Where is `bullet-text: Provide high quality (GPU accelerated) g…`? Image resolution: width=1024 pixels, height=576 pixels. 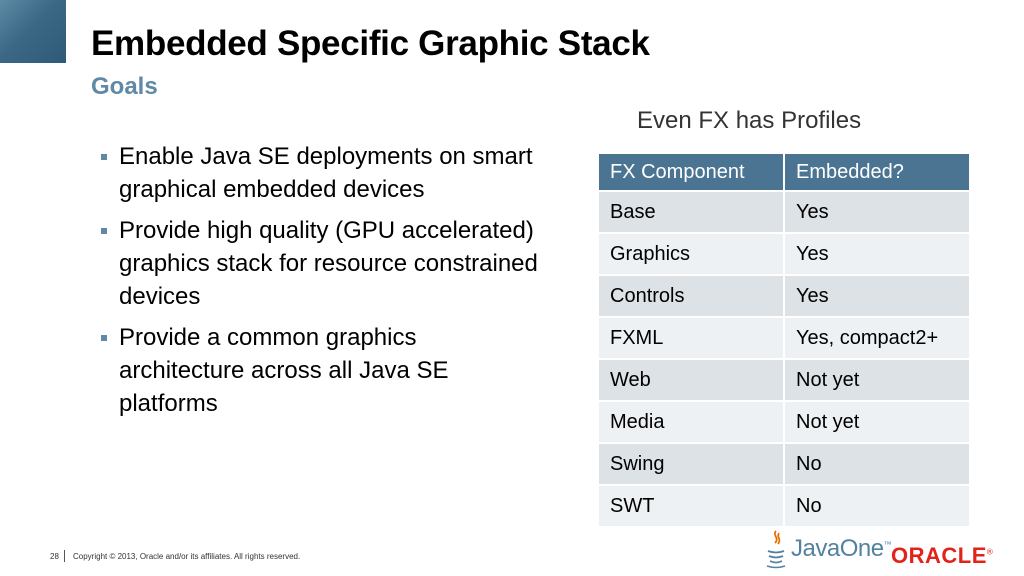 bullet-text: Provide high quality (GPU accelerated) g… is located at coordinates (328, 263).